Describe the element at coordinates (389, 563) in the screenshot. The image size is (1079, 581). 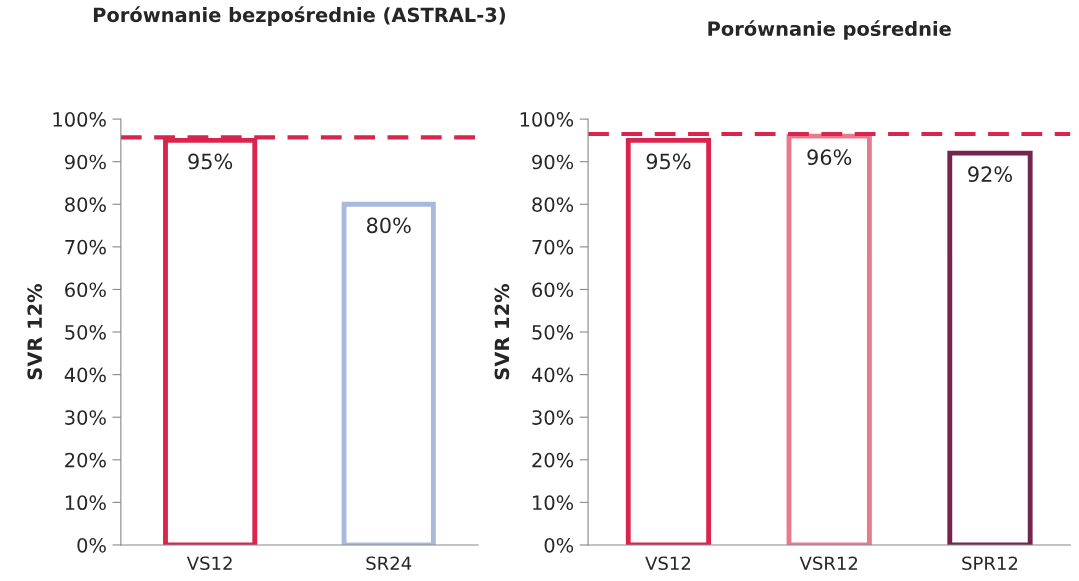
I see `x-tick-label: SR24` at that location.